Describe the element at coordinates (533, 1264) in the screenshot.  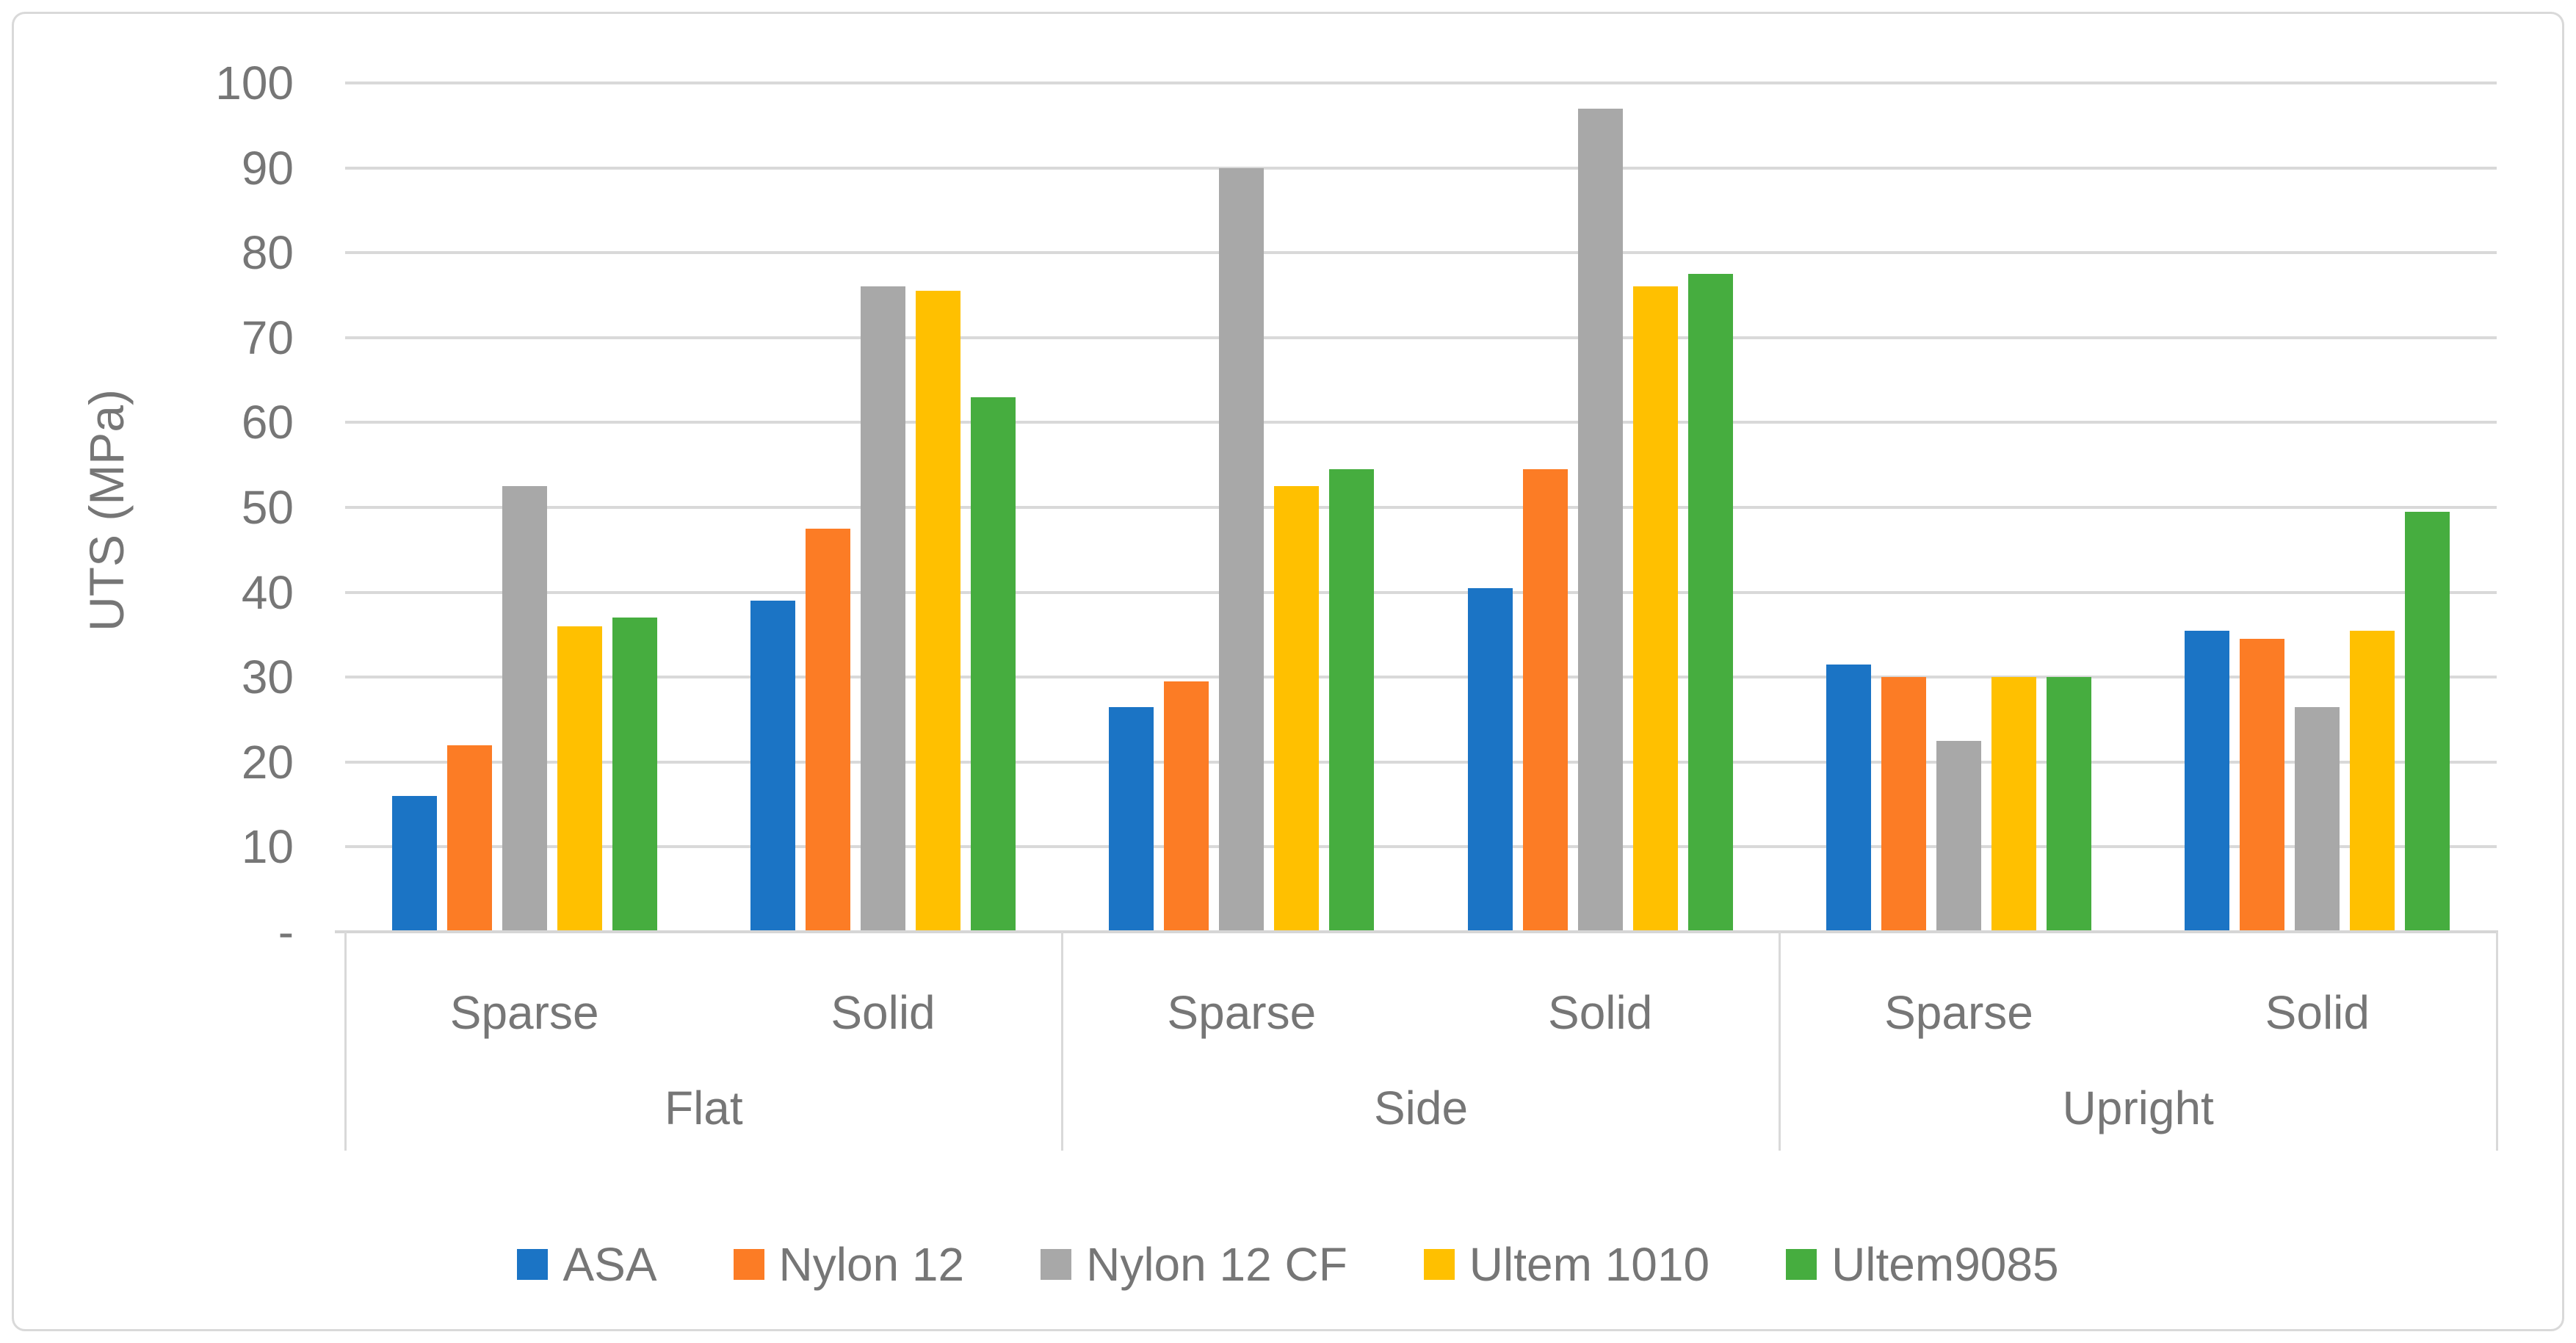
I see `legend-marker-ASA` at that location.